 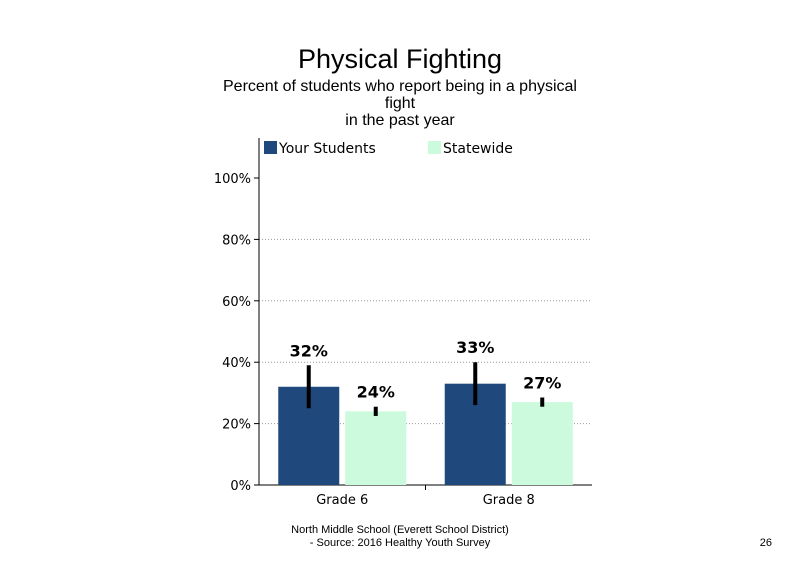 I want to click on data-label: 33%, so click(x=475, y=347).